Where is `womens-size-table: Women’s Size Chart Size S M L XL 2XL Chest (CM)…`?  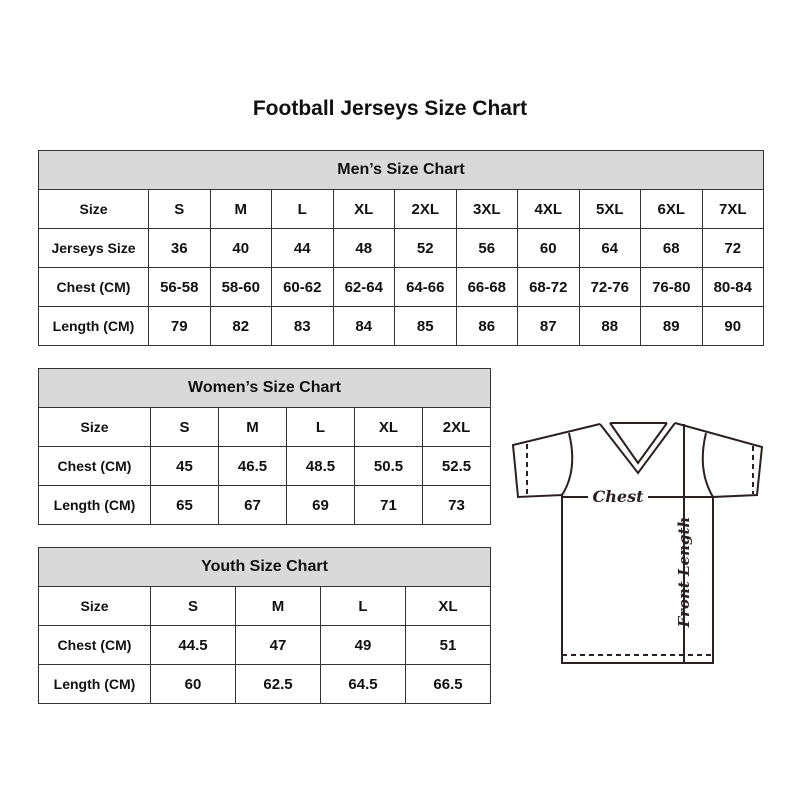
womens-size-table: Women’s Size Chart Size S M L XL 2XL Chest (CM)… is located at coordinates (264, 446).